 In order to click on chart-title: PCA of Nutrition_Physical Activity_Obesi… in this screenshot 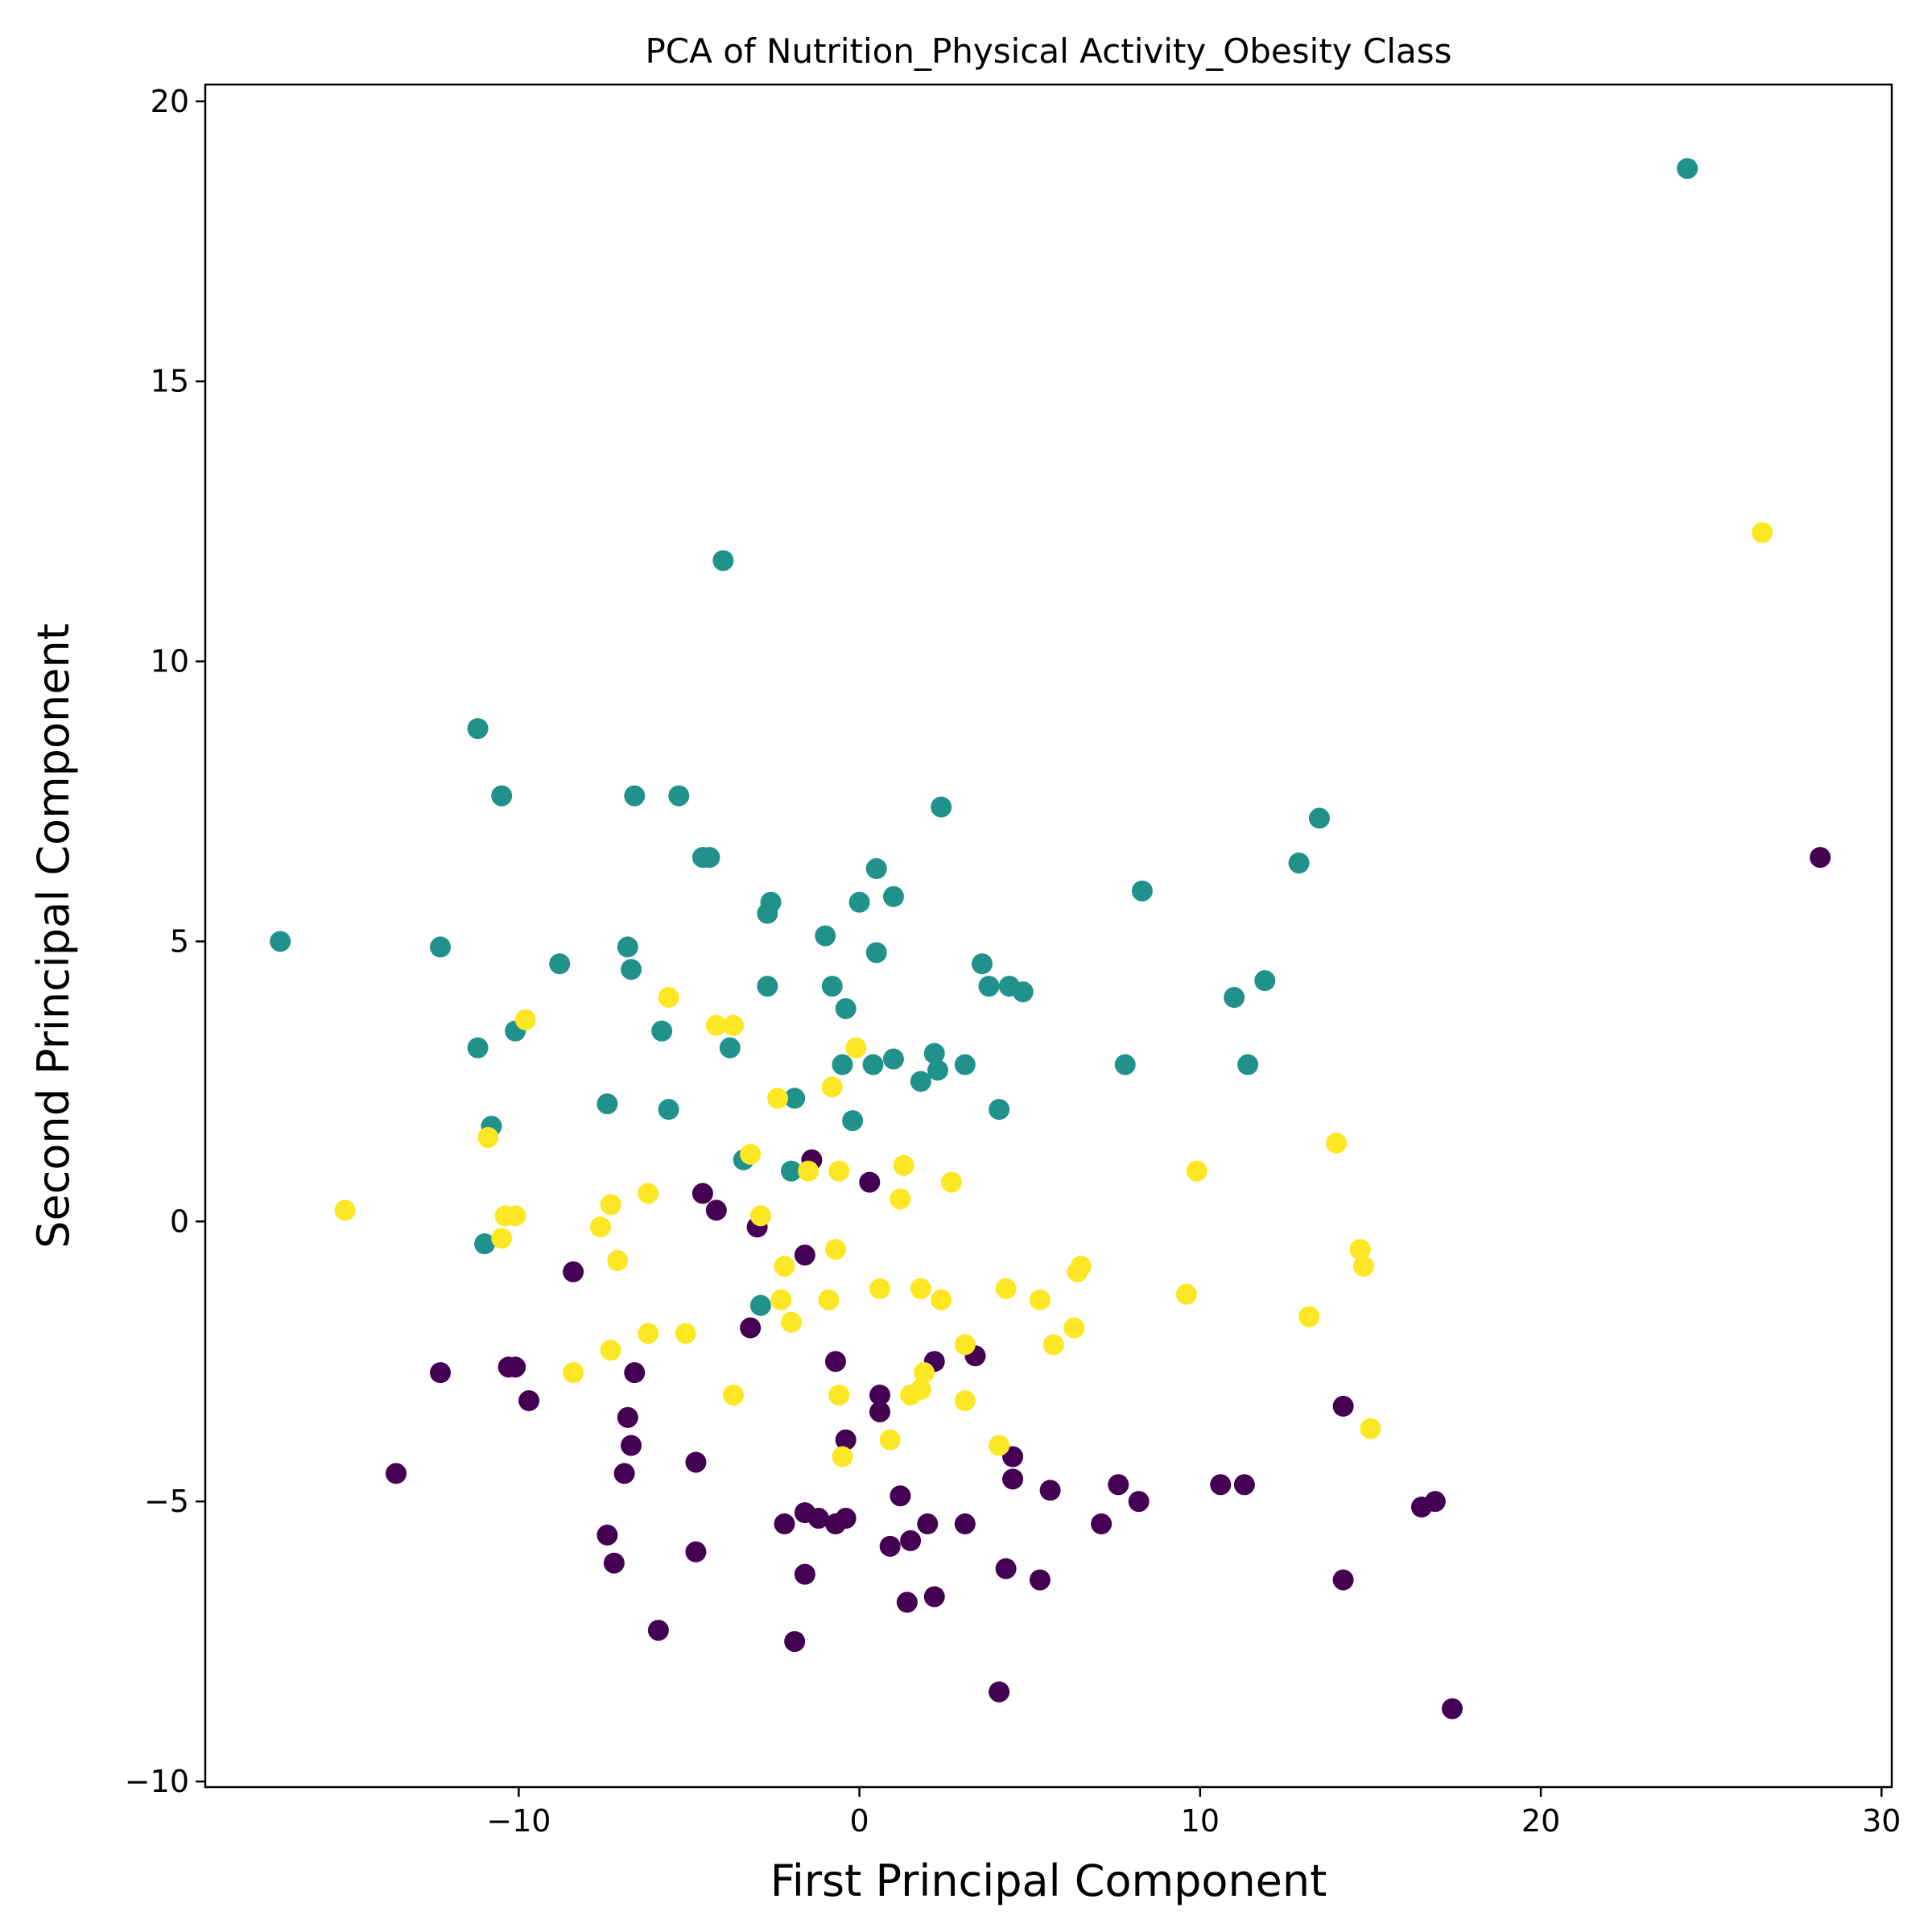, I will do `click(1048, 51)`.